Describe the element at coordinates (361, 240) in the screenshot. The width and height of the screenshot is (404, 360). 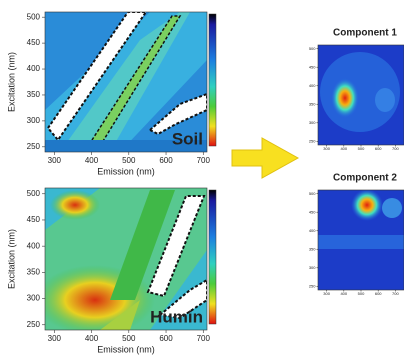
I see `component2-map` at that location.